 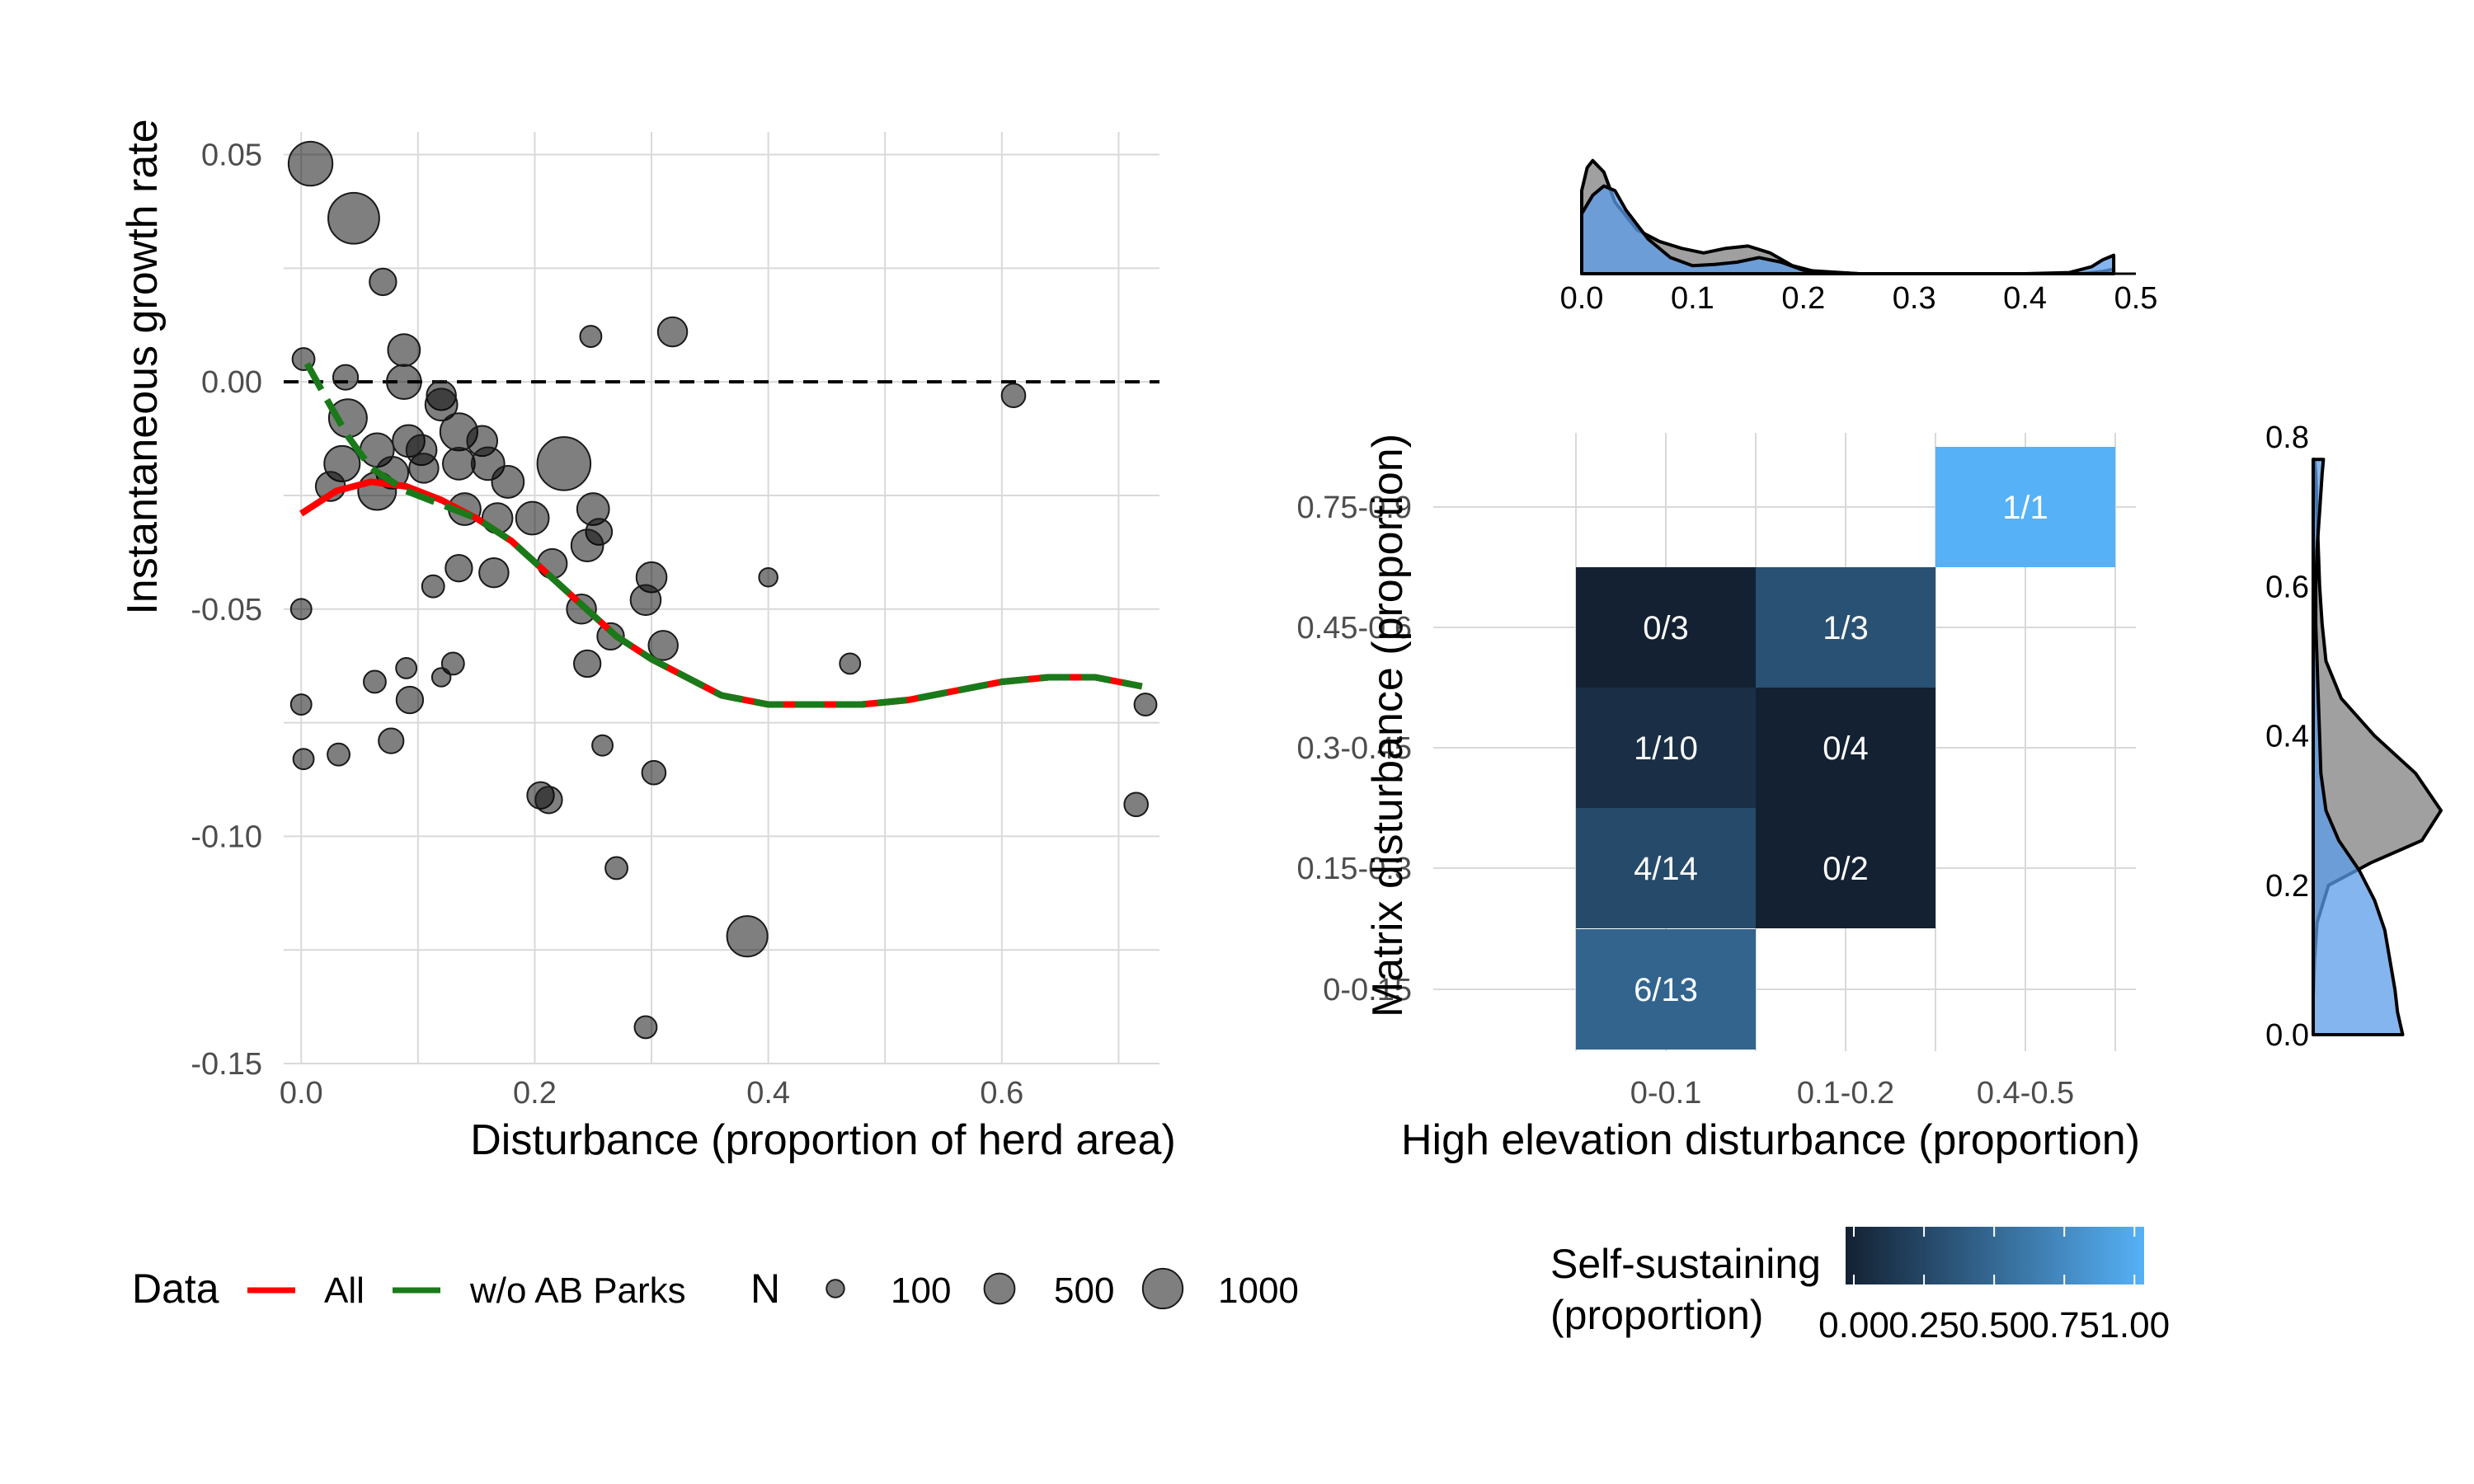 What do you see at coordinates (1859, 298) in the screenshot?
I see `top-density-x-ticks: 0.0 0.1 0.2 0.3 0.4 0.5` at bounding box center [1859, 298].